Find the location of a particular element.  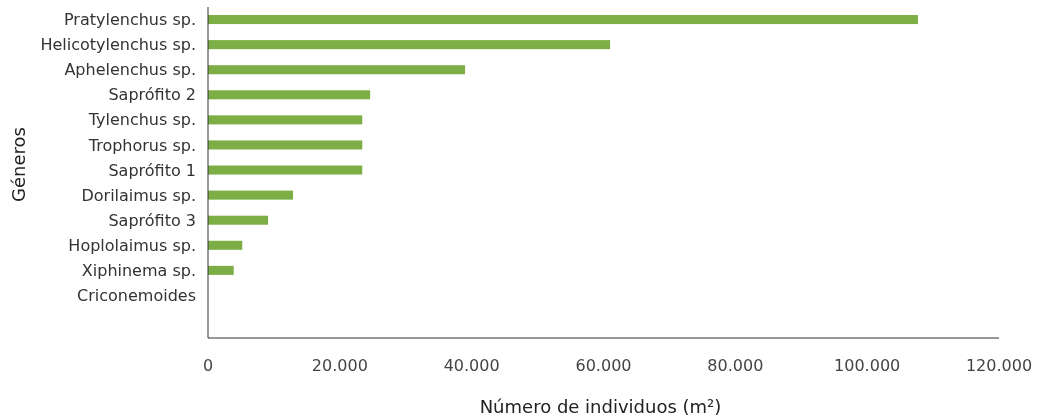

y-tick-label: Dorilaimus sp. is located at coordinates (138, 195).